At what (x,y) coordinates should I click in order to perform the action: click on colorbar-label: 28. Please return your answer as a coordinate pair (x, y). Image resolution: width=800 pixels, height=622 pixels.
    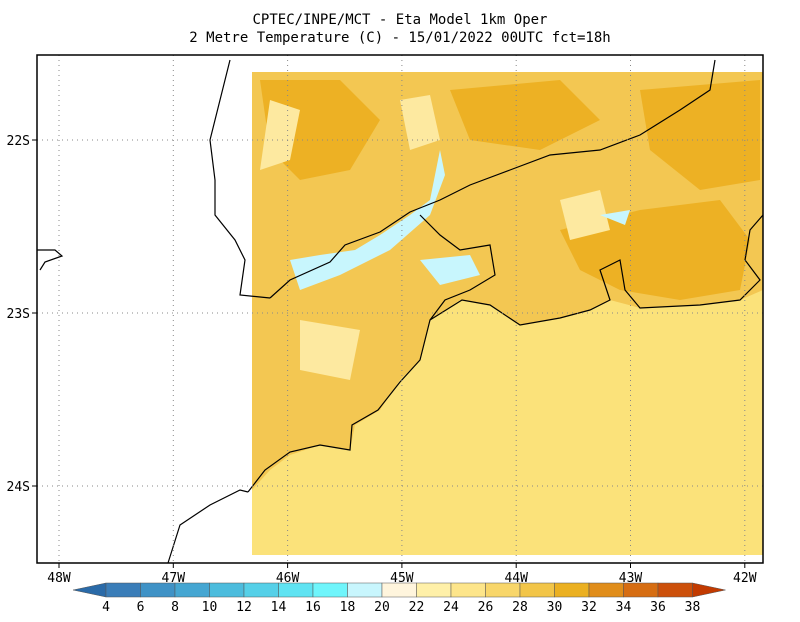
    Looking at the image, I should click on (520, 607).